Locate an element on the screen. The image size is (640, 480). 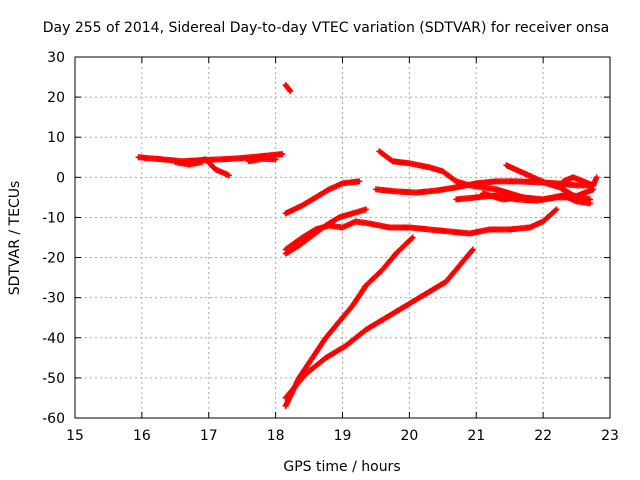
y-tick-label: 20 is located at coordinates (56, 98).